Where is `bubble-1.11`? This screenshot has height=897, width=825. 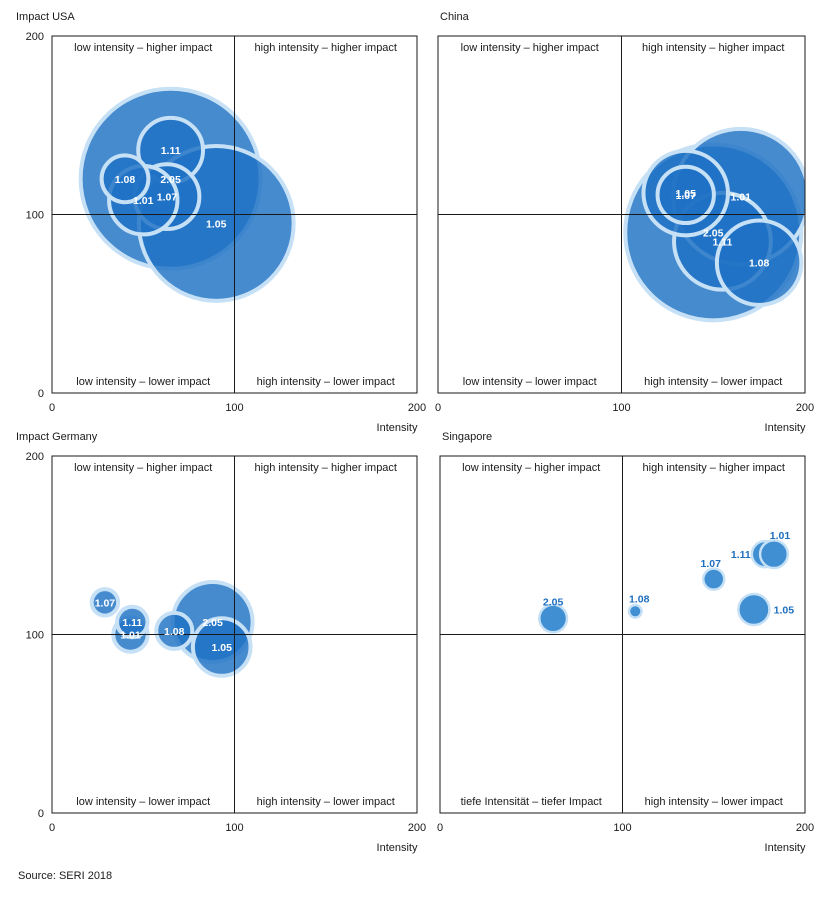
bubble-1.11 is located at coordinates (132, 622).